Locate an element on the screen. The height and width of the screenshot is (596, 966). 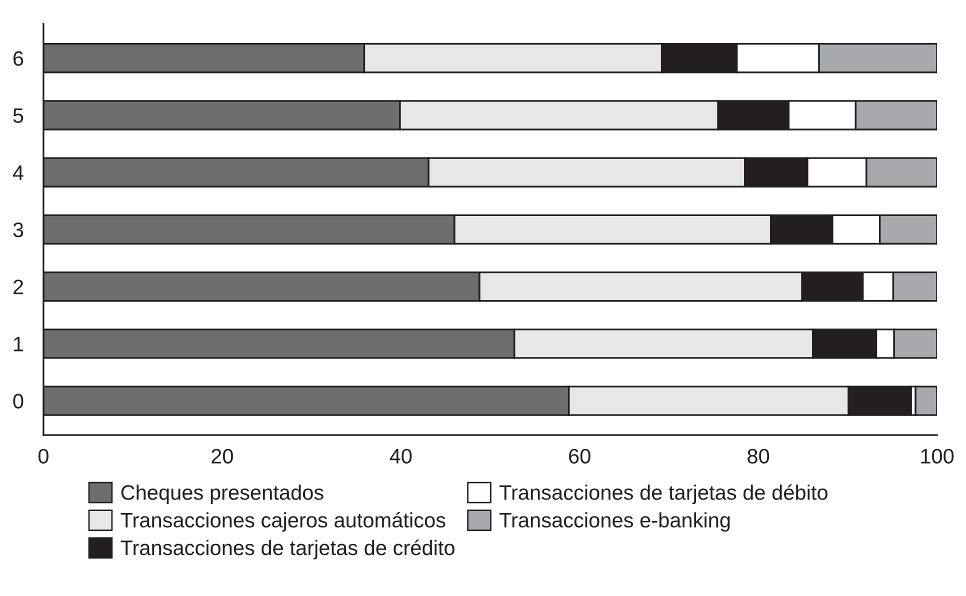
legend-label: Transacciones e-banking is located at coordinates (615, 522).